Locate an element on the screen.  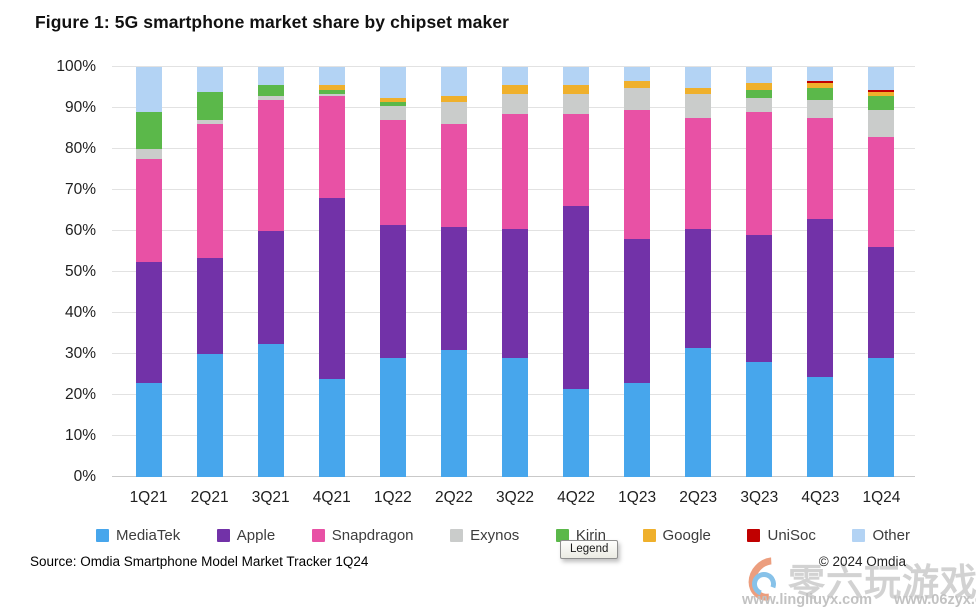
y-tick-label: 100% is located at coordinates (76, 66).